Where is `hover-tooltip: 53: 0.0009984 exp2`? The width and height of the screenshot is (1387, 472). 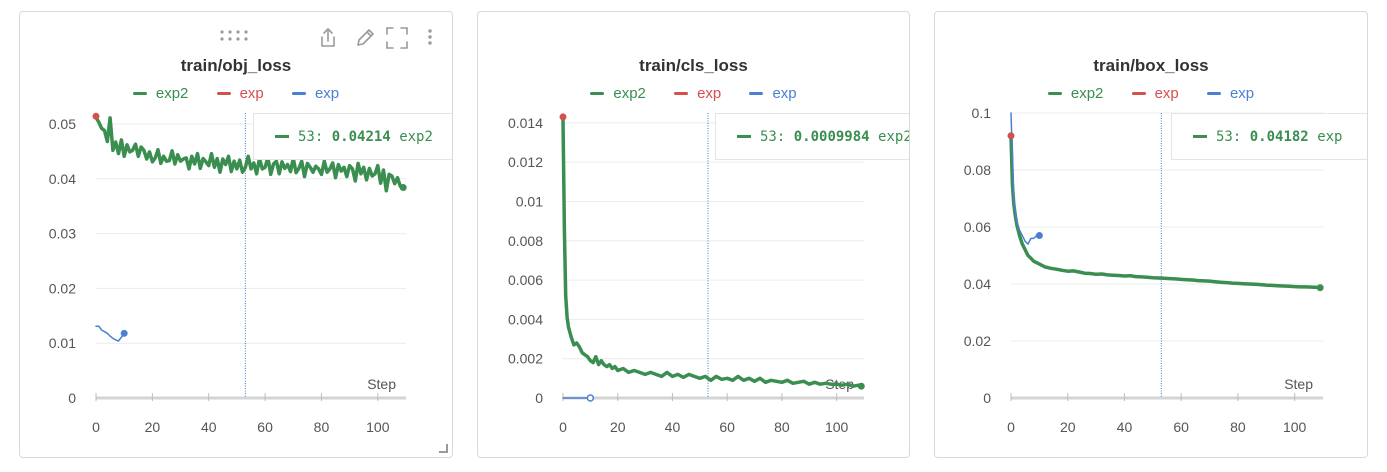
hover-tooltip: 53: 0.0009984 exp2 is located at coordinates (812, 136).